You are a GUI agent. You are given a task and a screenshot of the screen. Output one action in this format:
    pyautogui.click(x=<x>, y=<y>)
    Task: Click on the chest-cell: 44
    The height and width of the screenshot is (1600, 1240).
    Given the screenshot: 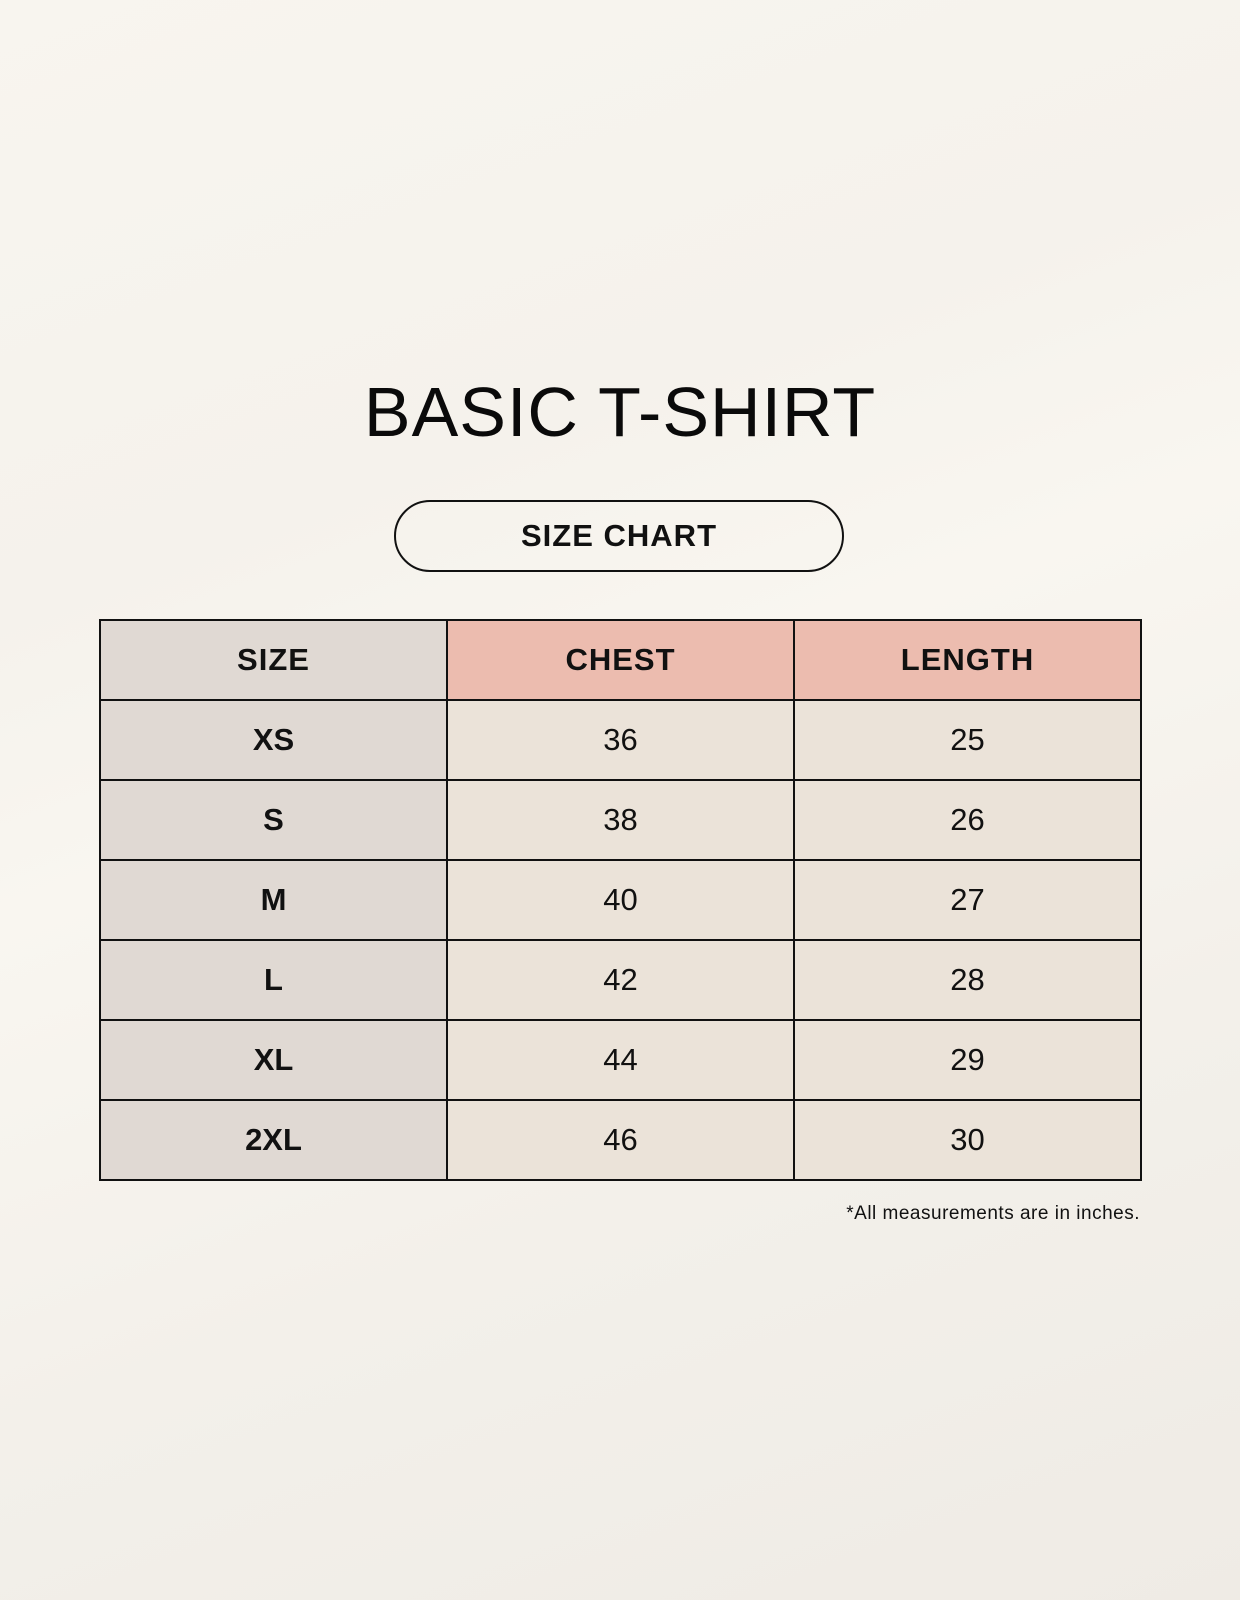 What is the action you would take?
    pyautogui.click(x=620, y=1060)
    